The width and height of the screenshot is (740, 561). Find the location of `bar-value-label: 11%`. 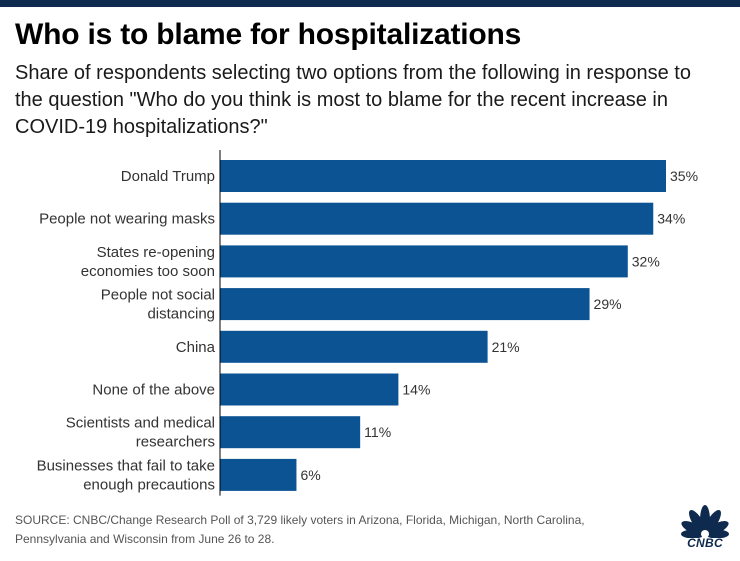

bar-value-label: 11% is located at coordinates (377, 432).